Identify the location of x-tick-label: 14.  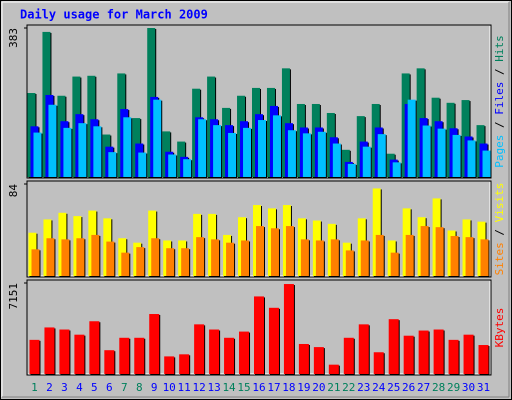
(229, 387).